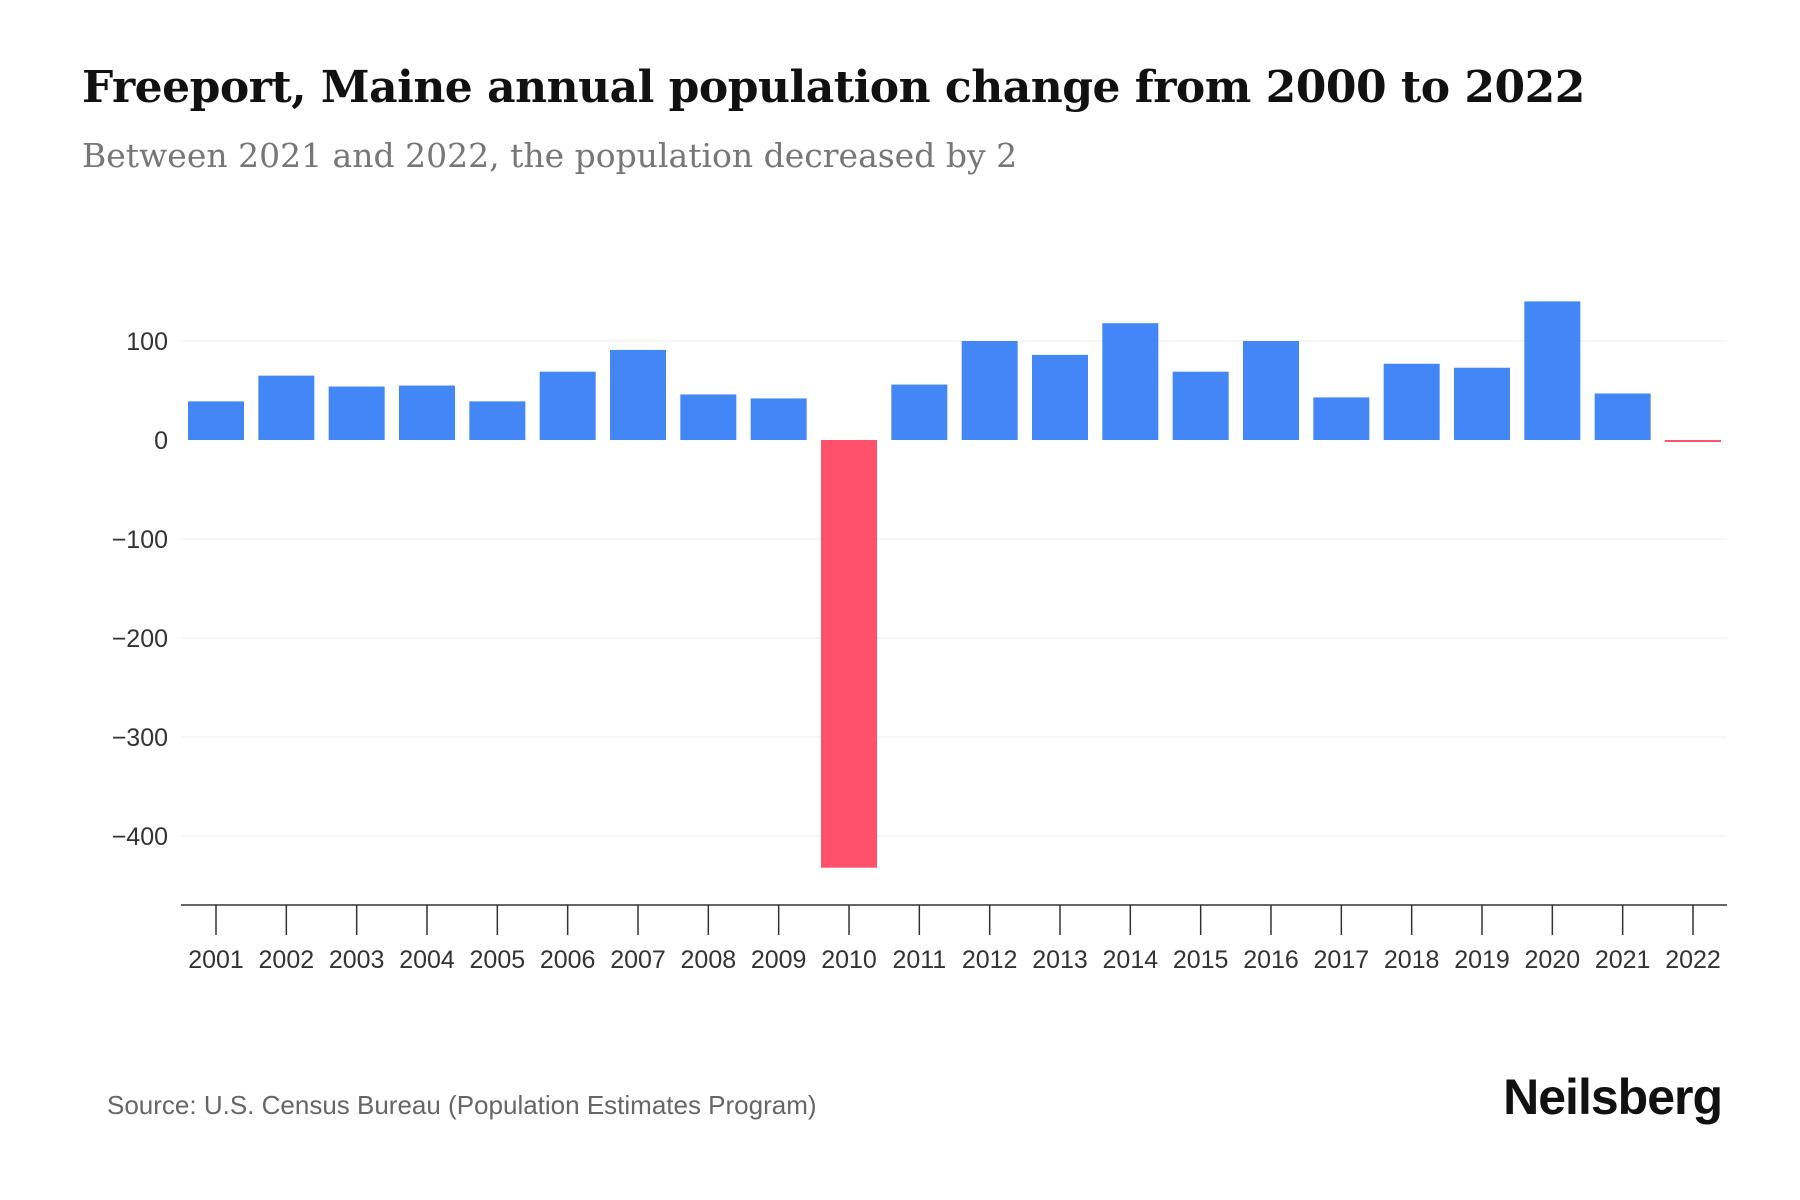 The width and height of the screenshot is (1800, 1200). What do you see at coordinates (919, 960) in the screenshot?
I see `x-tick-label: 2011` at bounding box center [919, 960].